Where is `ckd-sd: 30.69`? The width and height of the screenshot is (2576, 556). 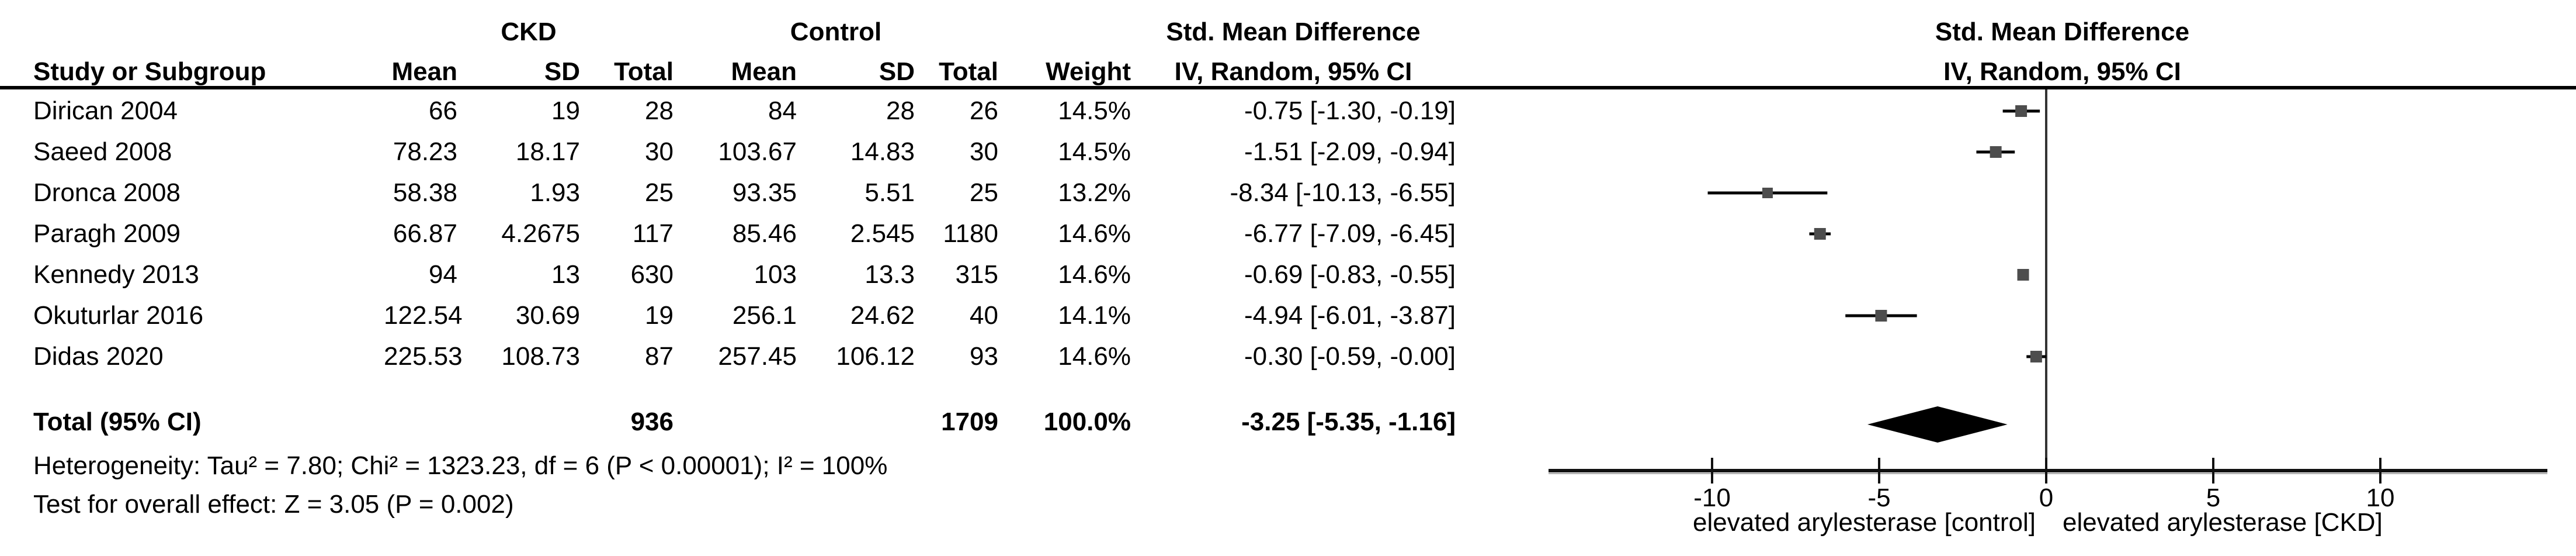 ckd-sd: 30.69 is located at coordinates (547, 315).